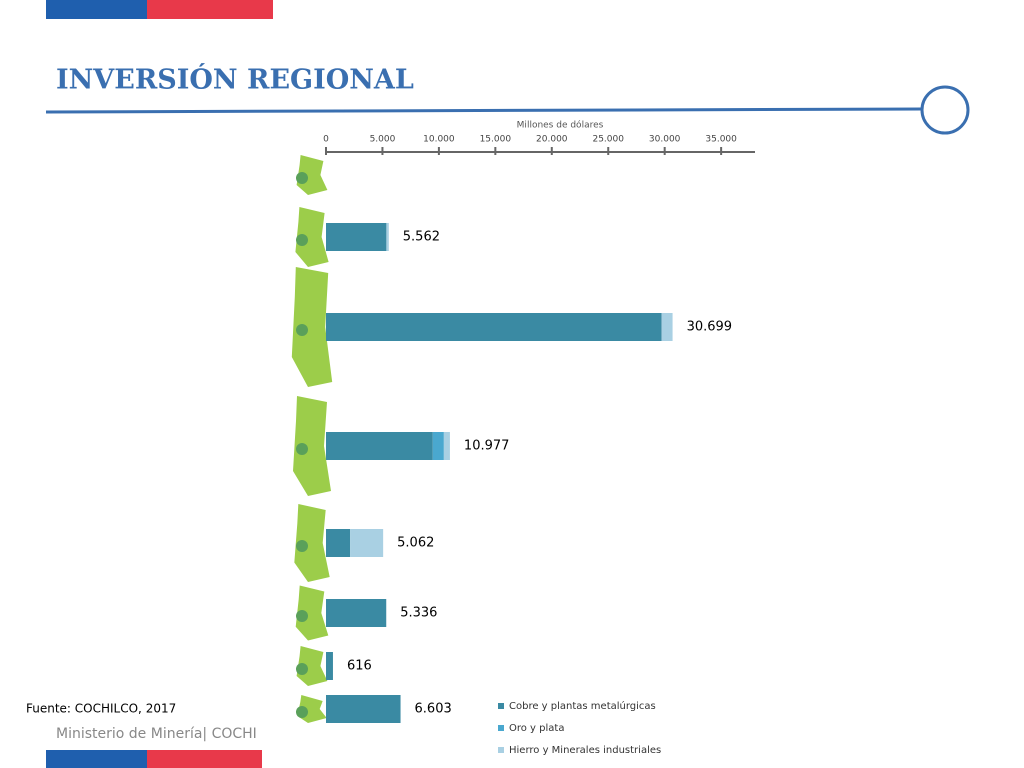  Describe the element at coordinates (415, 543) in the screenshot. I see `value-label: 5.062` at that location.